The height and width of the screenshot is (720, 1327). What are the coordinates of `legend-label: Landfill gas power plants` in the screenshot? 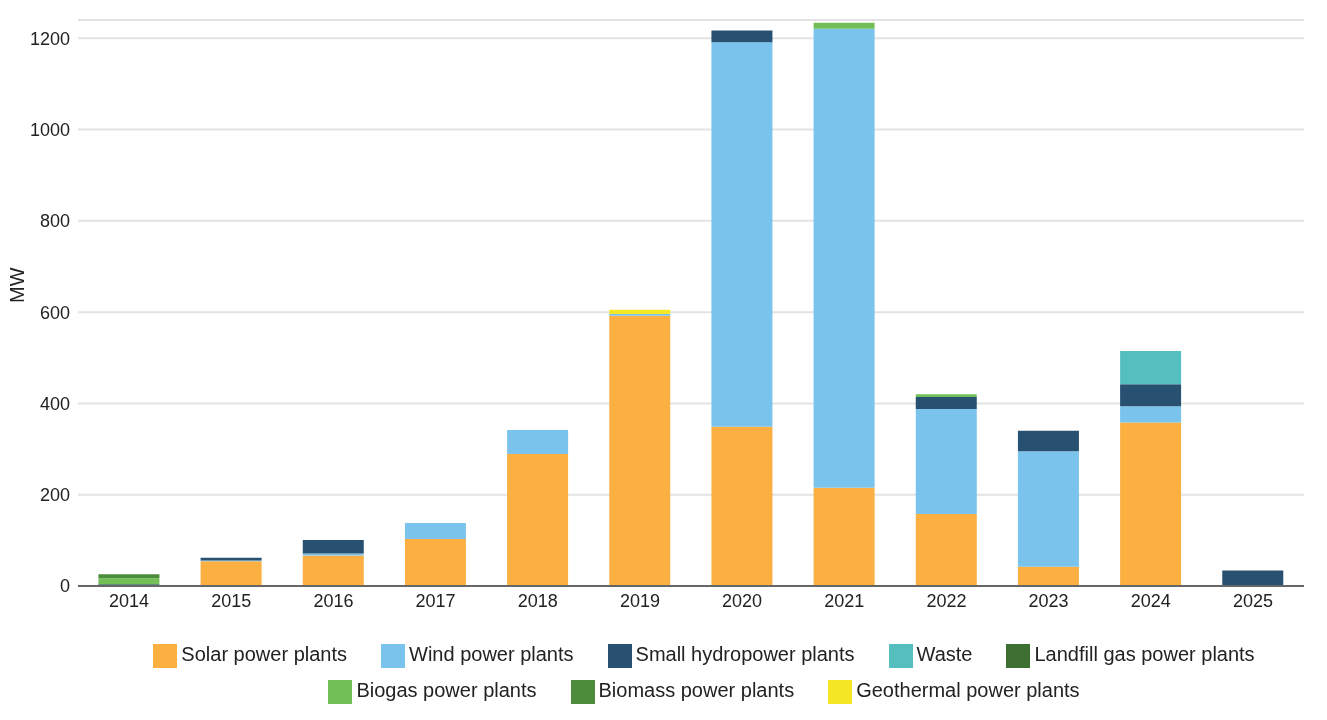 It's located at (1144, 654).